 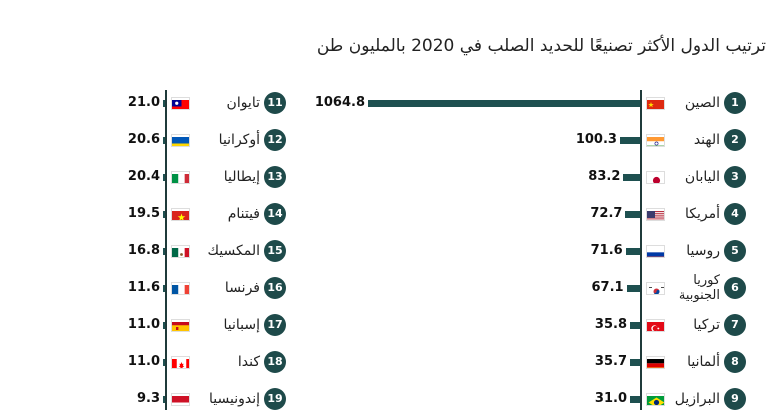 I want to click on value-label-us: 72.7, so click(x=606, y=213).